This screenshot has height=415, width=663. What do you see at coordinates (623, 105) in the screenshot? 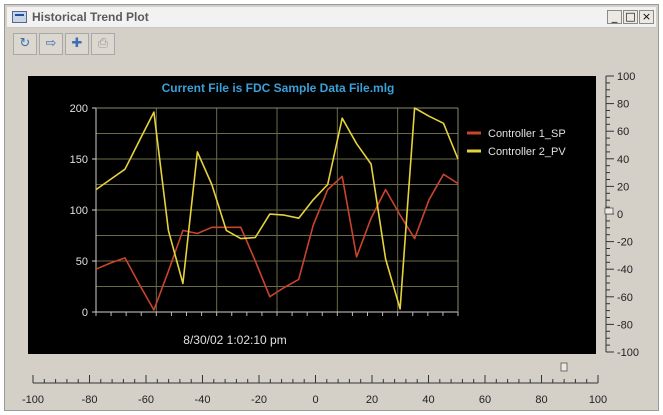
I see `right-scale-label: 80` at bounding box center [623, 105].